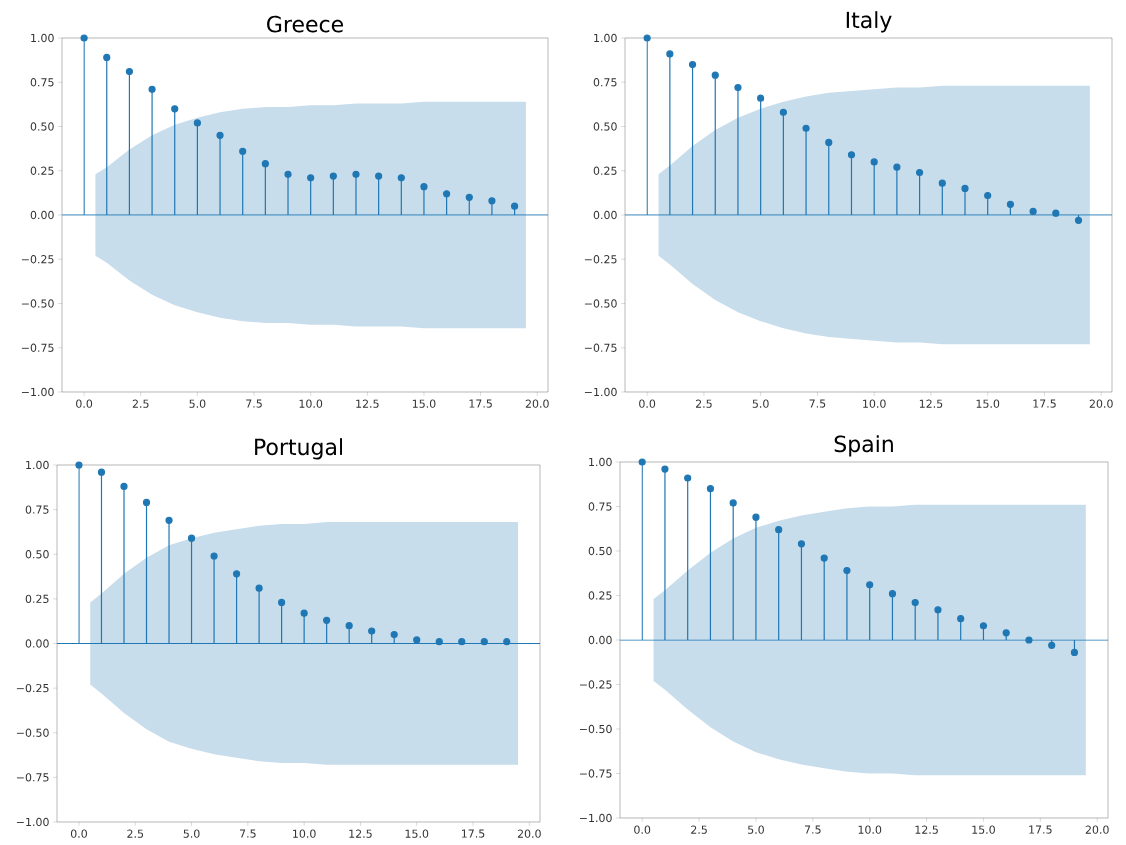 This screenshot has width=1126, height=845. What do you see at coordinates (863, 446) in the screenshot?
I see `chart-title: Spain` at bounding box center [863, 446].